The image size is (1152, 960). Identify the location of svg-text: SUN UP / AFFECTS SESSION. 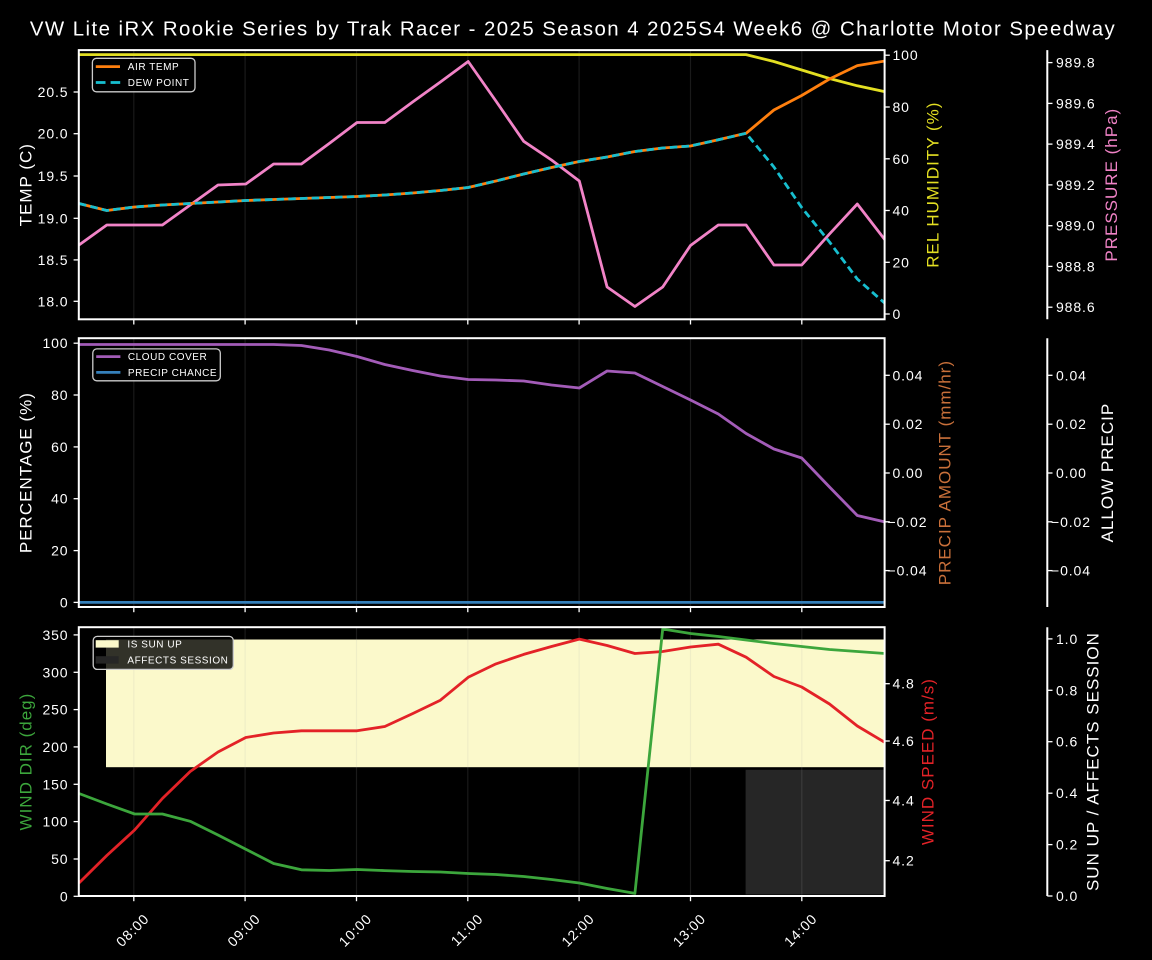
(1093, 761).